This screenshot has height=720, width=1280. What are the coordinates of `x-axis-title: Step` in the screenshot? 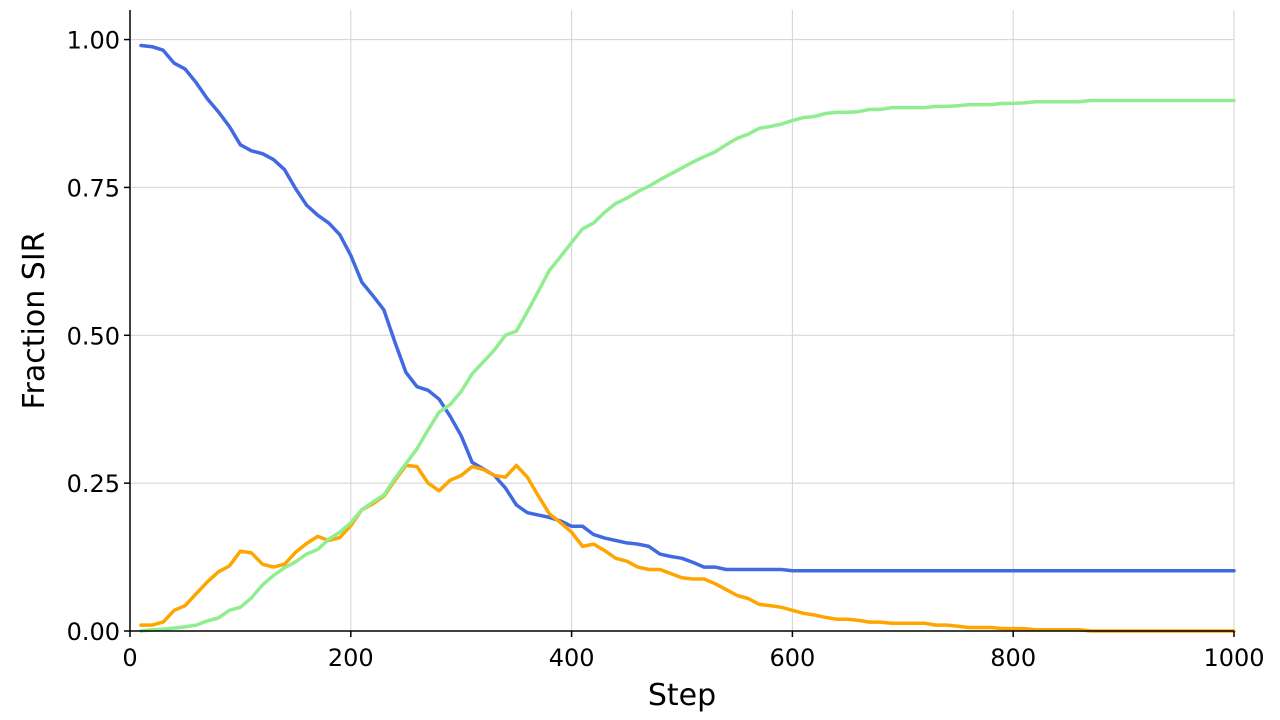 It's located at (682, 695).